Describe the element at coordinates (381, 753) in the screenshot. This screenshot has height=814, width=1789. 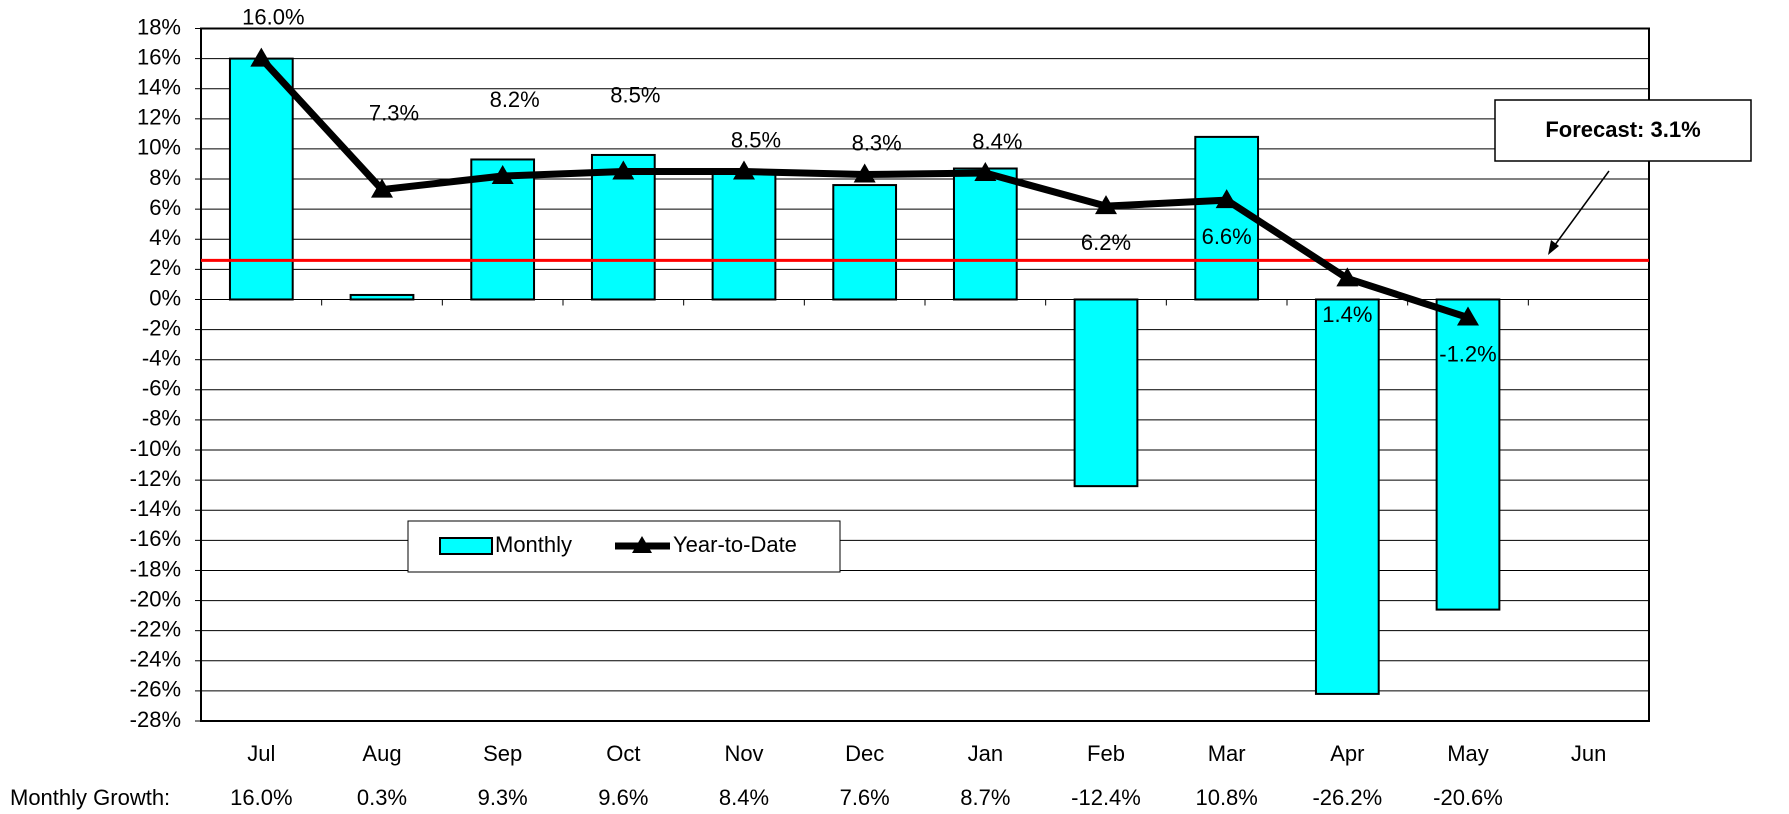
I see `x-tick-label: Aug` at that location.